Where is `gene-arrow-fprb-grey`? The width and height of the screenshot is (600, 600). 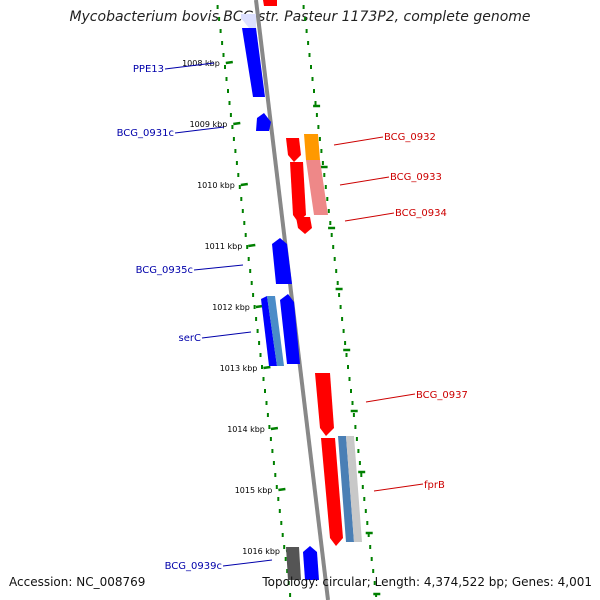 gene-arrow-fprb-grey is located at coordinates (354, 489).